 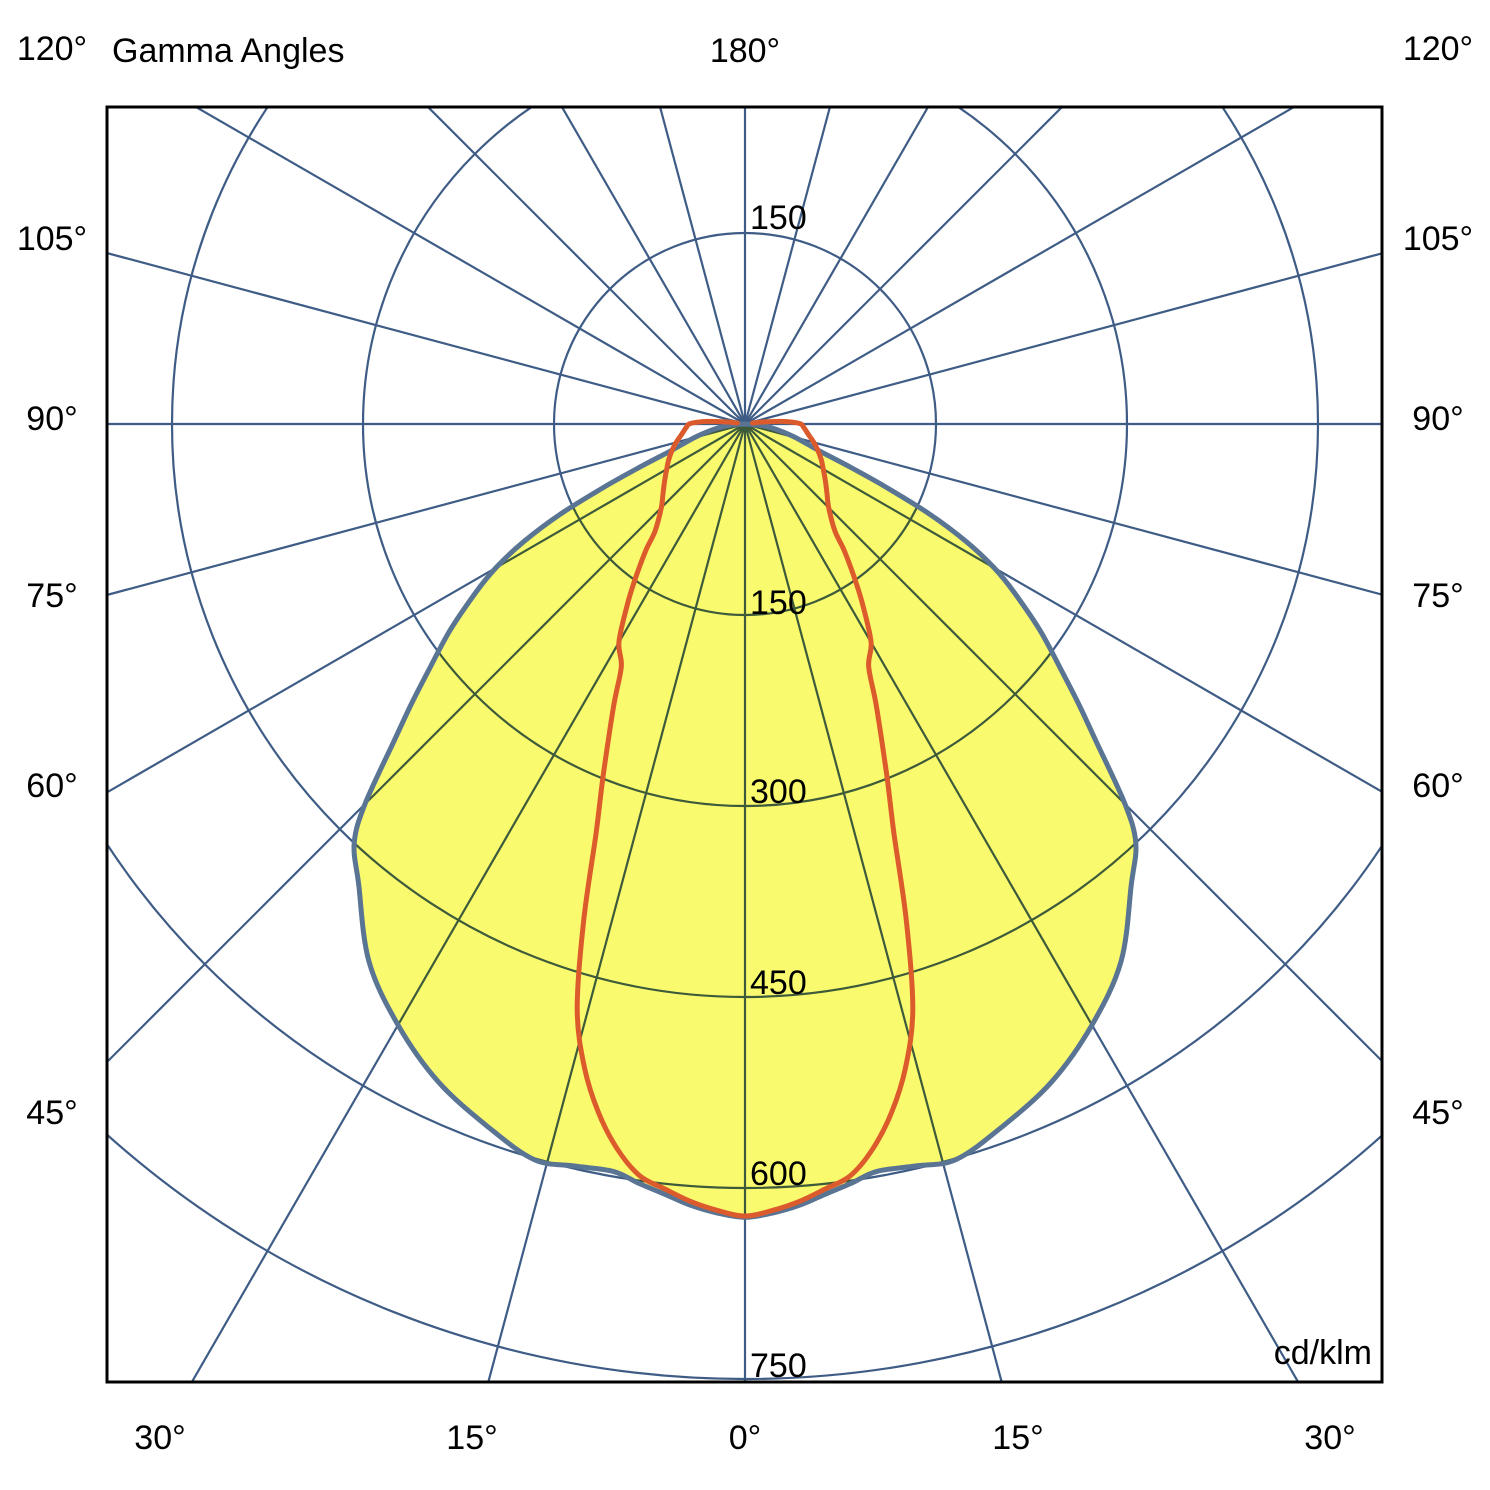 What do you see at coordinates (778, 218) in the screenshot?
I see `radial-tick-label-top-150: 150` at bounding box center [778, 218].